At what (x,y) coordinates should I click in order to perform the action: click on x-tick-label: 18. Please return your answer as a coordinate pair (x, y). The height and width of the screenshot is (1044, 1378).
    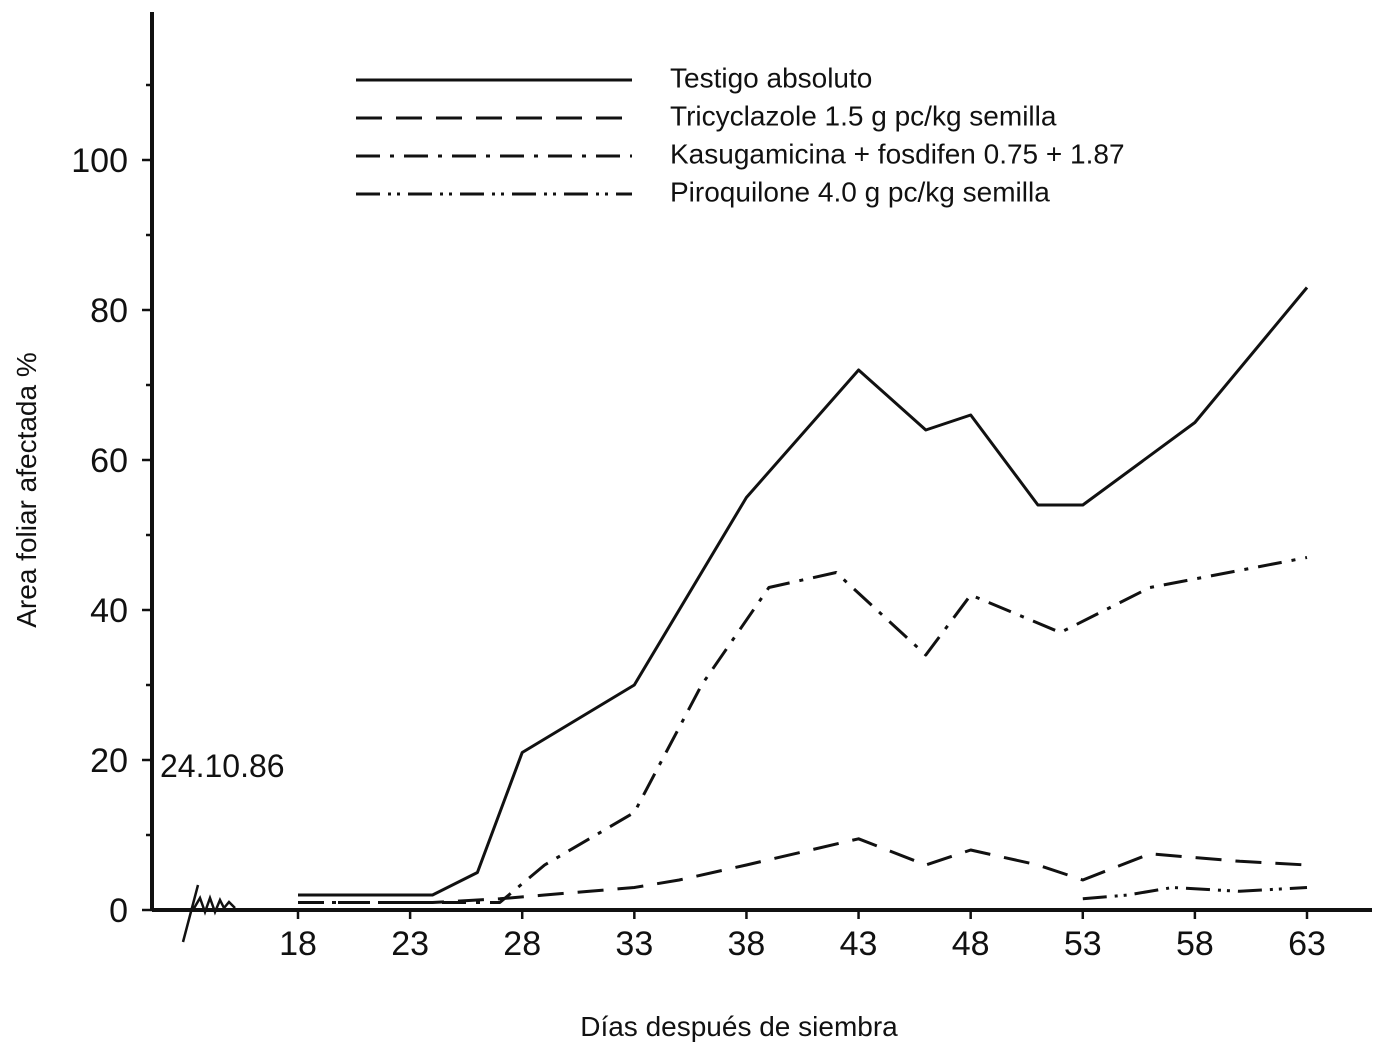
    Looking at the image, I should click on (298, 944).